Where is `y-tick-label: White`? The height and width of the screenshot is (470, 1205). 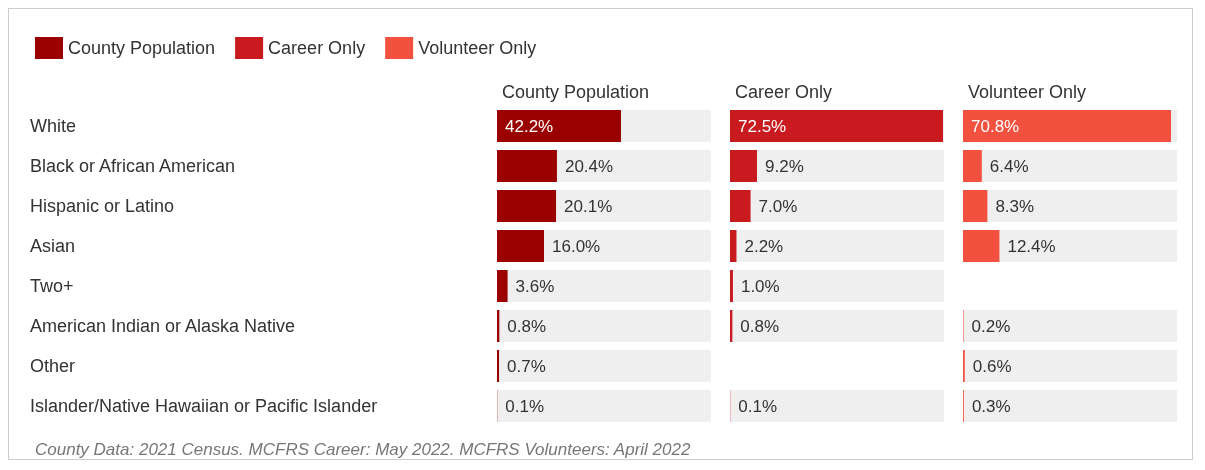 y-tick-label: White is located at coordinates (53, 126).